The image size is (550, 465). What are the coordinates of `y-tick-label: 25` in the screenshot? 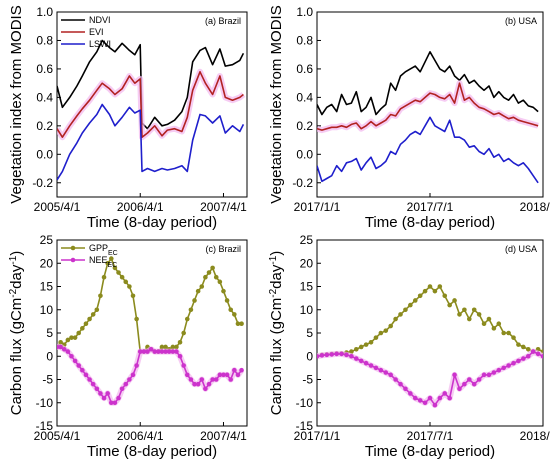 It's located at (47, 240).